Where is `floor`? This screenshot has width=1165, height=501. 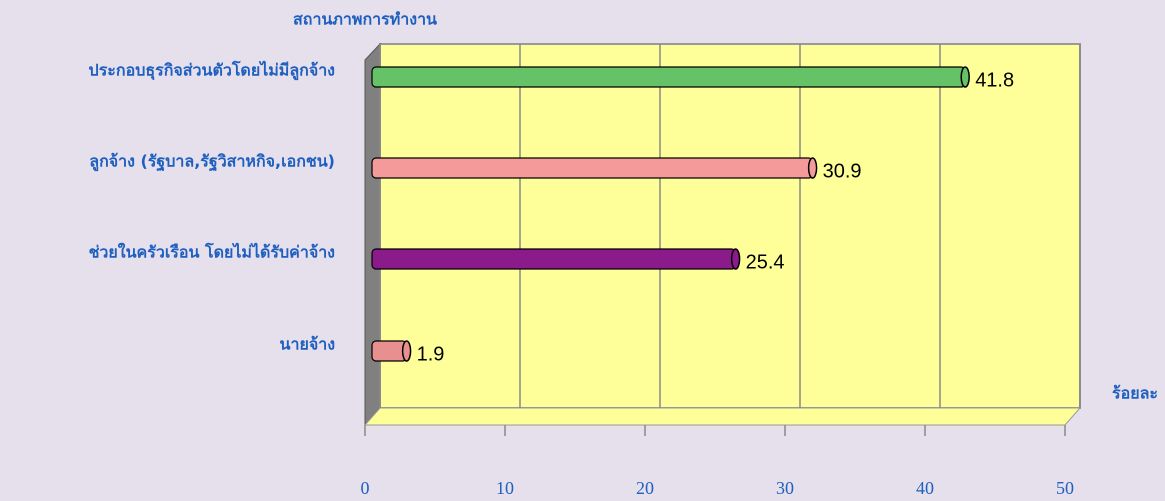 floor is located at coordinates (722, 416).